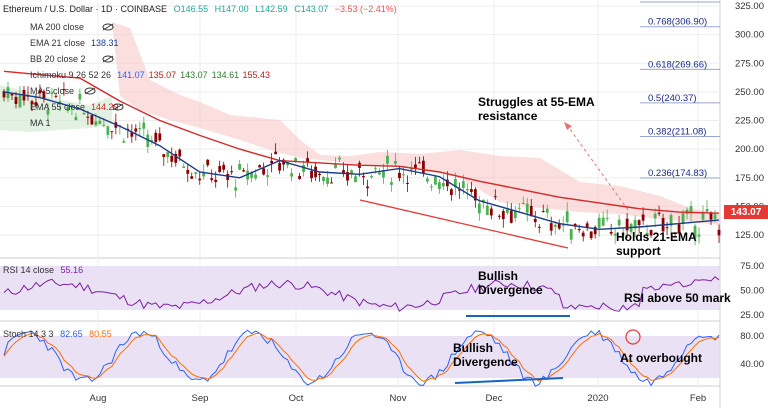  What do you see at coordinates (57, 27) in the screenshot?
I see `legend-item-label: MA 200 close` at bounding box center [57, 27].